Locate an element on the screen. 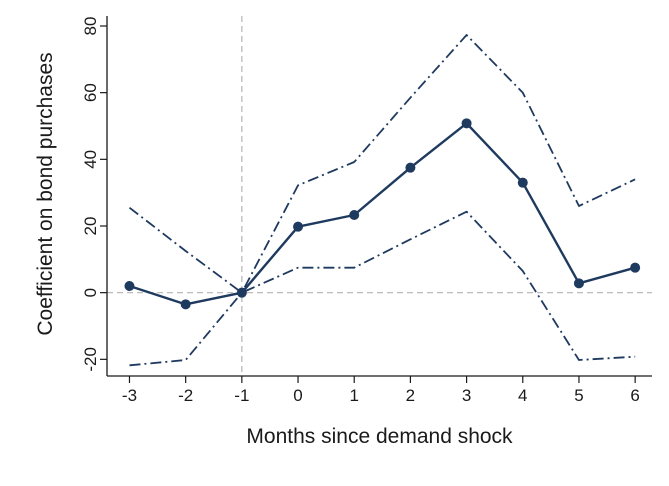 The width and height of the screenshot is (669, 486). x-tick-label: 6 is located at coordinates (634, 395).